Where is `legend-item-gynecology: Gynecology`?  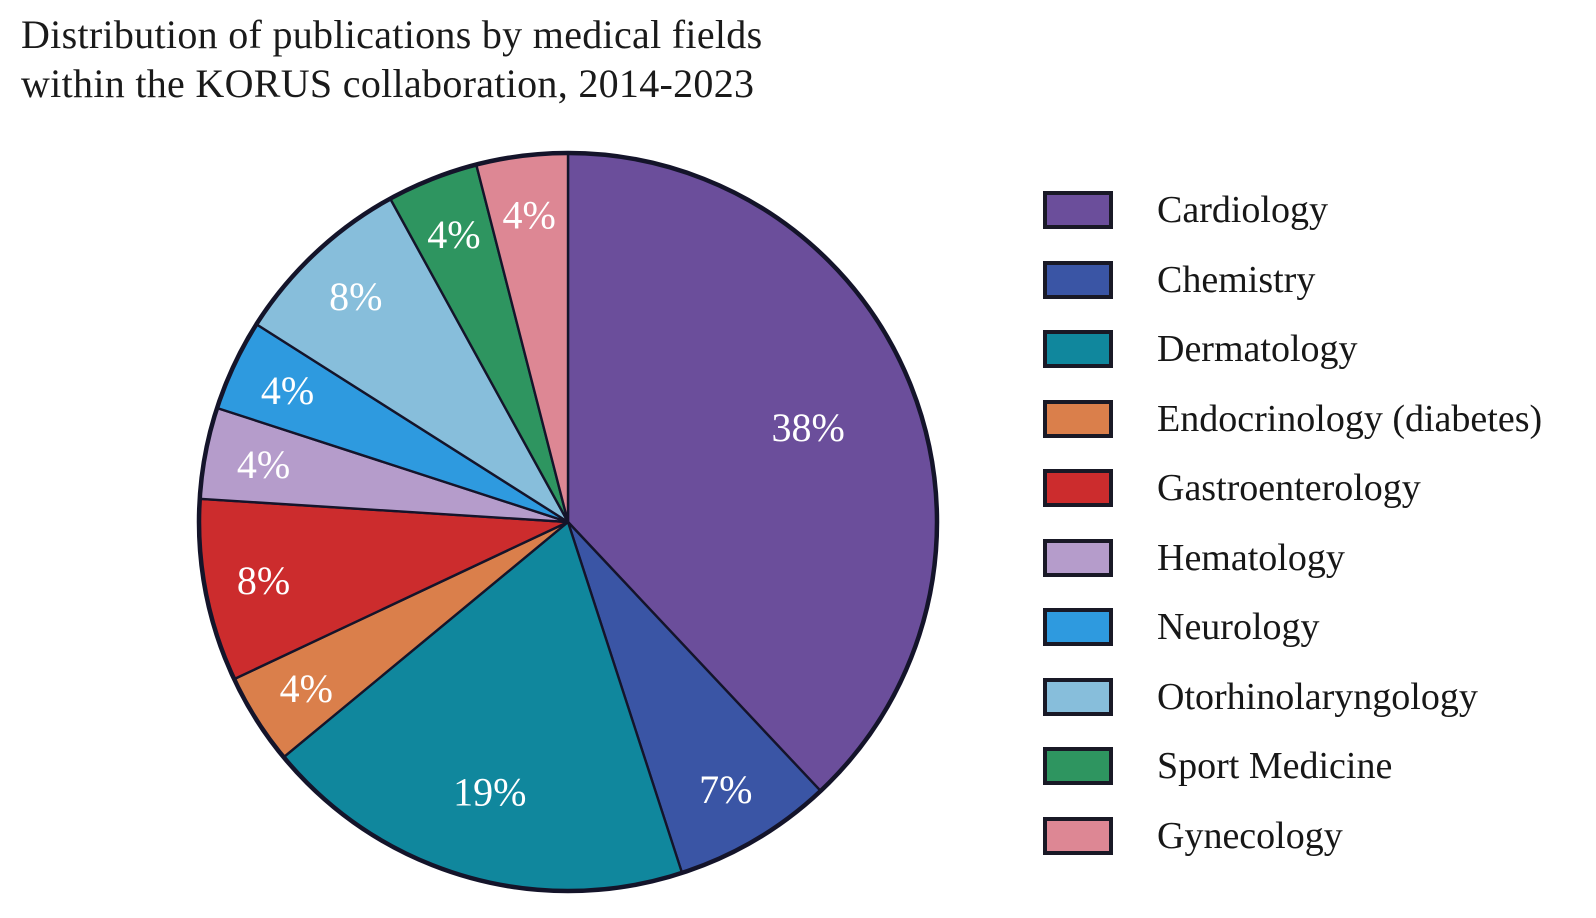 legend-item-gynecology: Gynecology is located at coordinates (1292, 835).